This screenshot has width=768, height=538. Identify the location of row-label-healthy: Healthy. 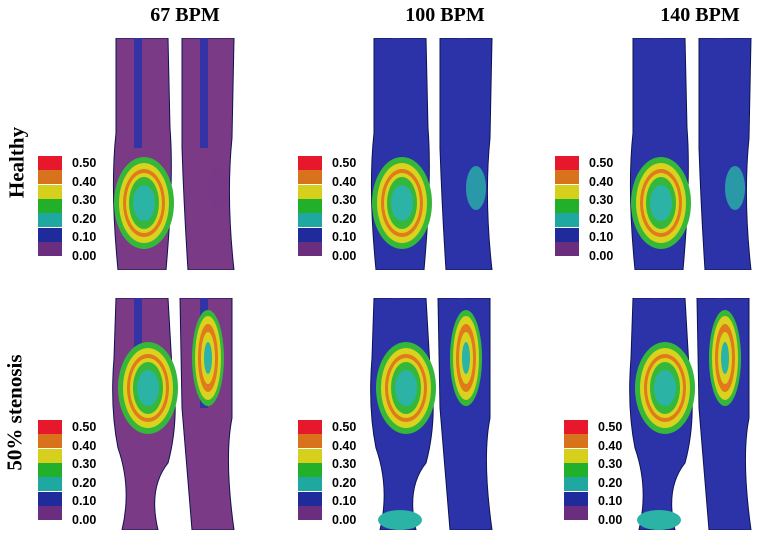
(16, 162).